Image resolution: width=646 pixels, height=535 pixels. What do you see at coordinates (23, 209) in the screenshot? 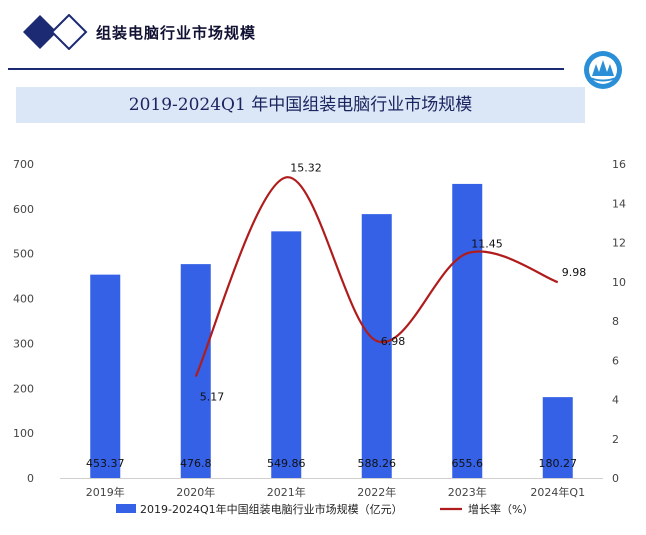
I see `y-left-tick-label: 600` at bounding box center [23, 209].